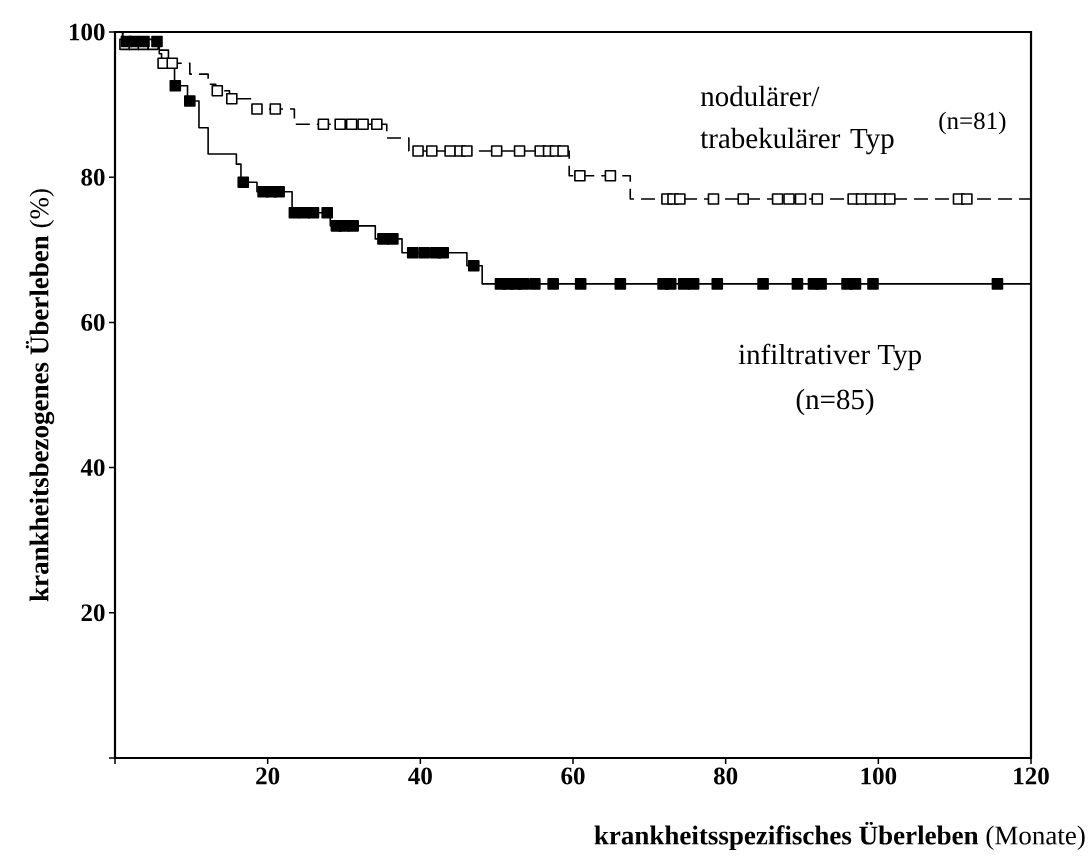 The height and width of the screenshot is (859, 1092). What do you see at coordinates (972, 123) in the screenshot?
I see `annotation: (n=81)` at bounding box center [972, 123].